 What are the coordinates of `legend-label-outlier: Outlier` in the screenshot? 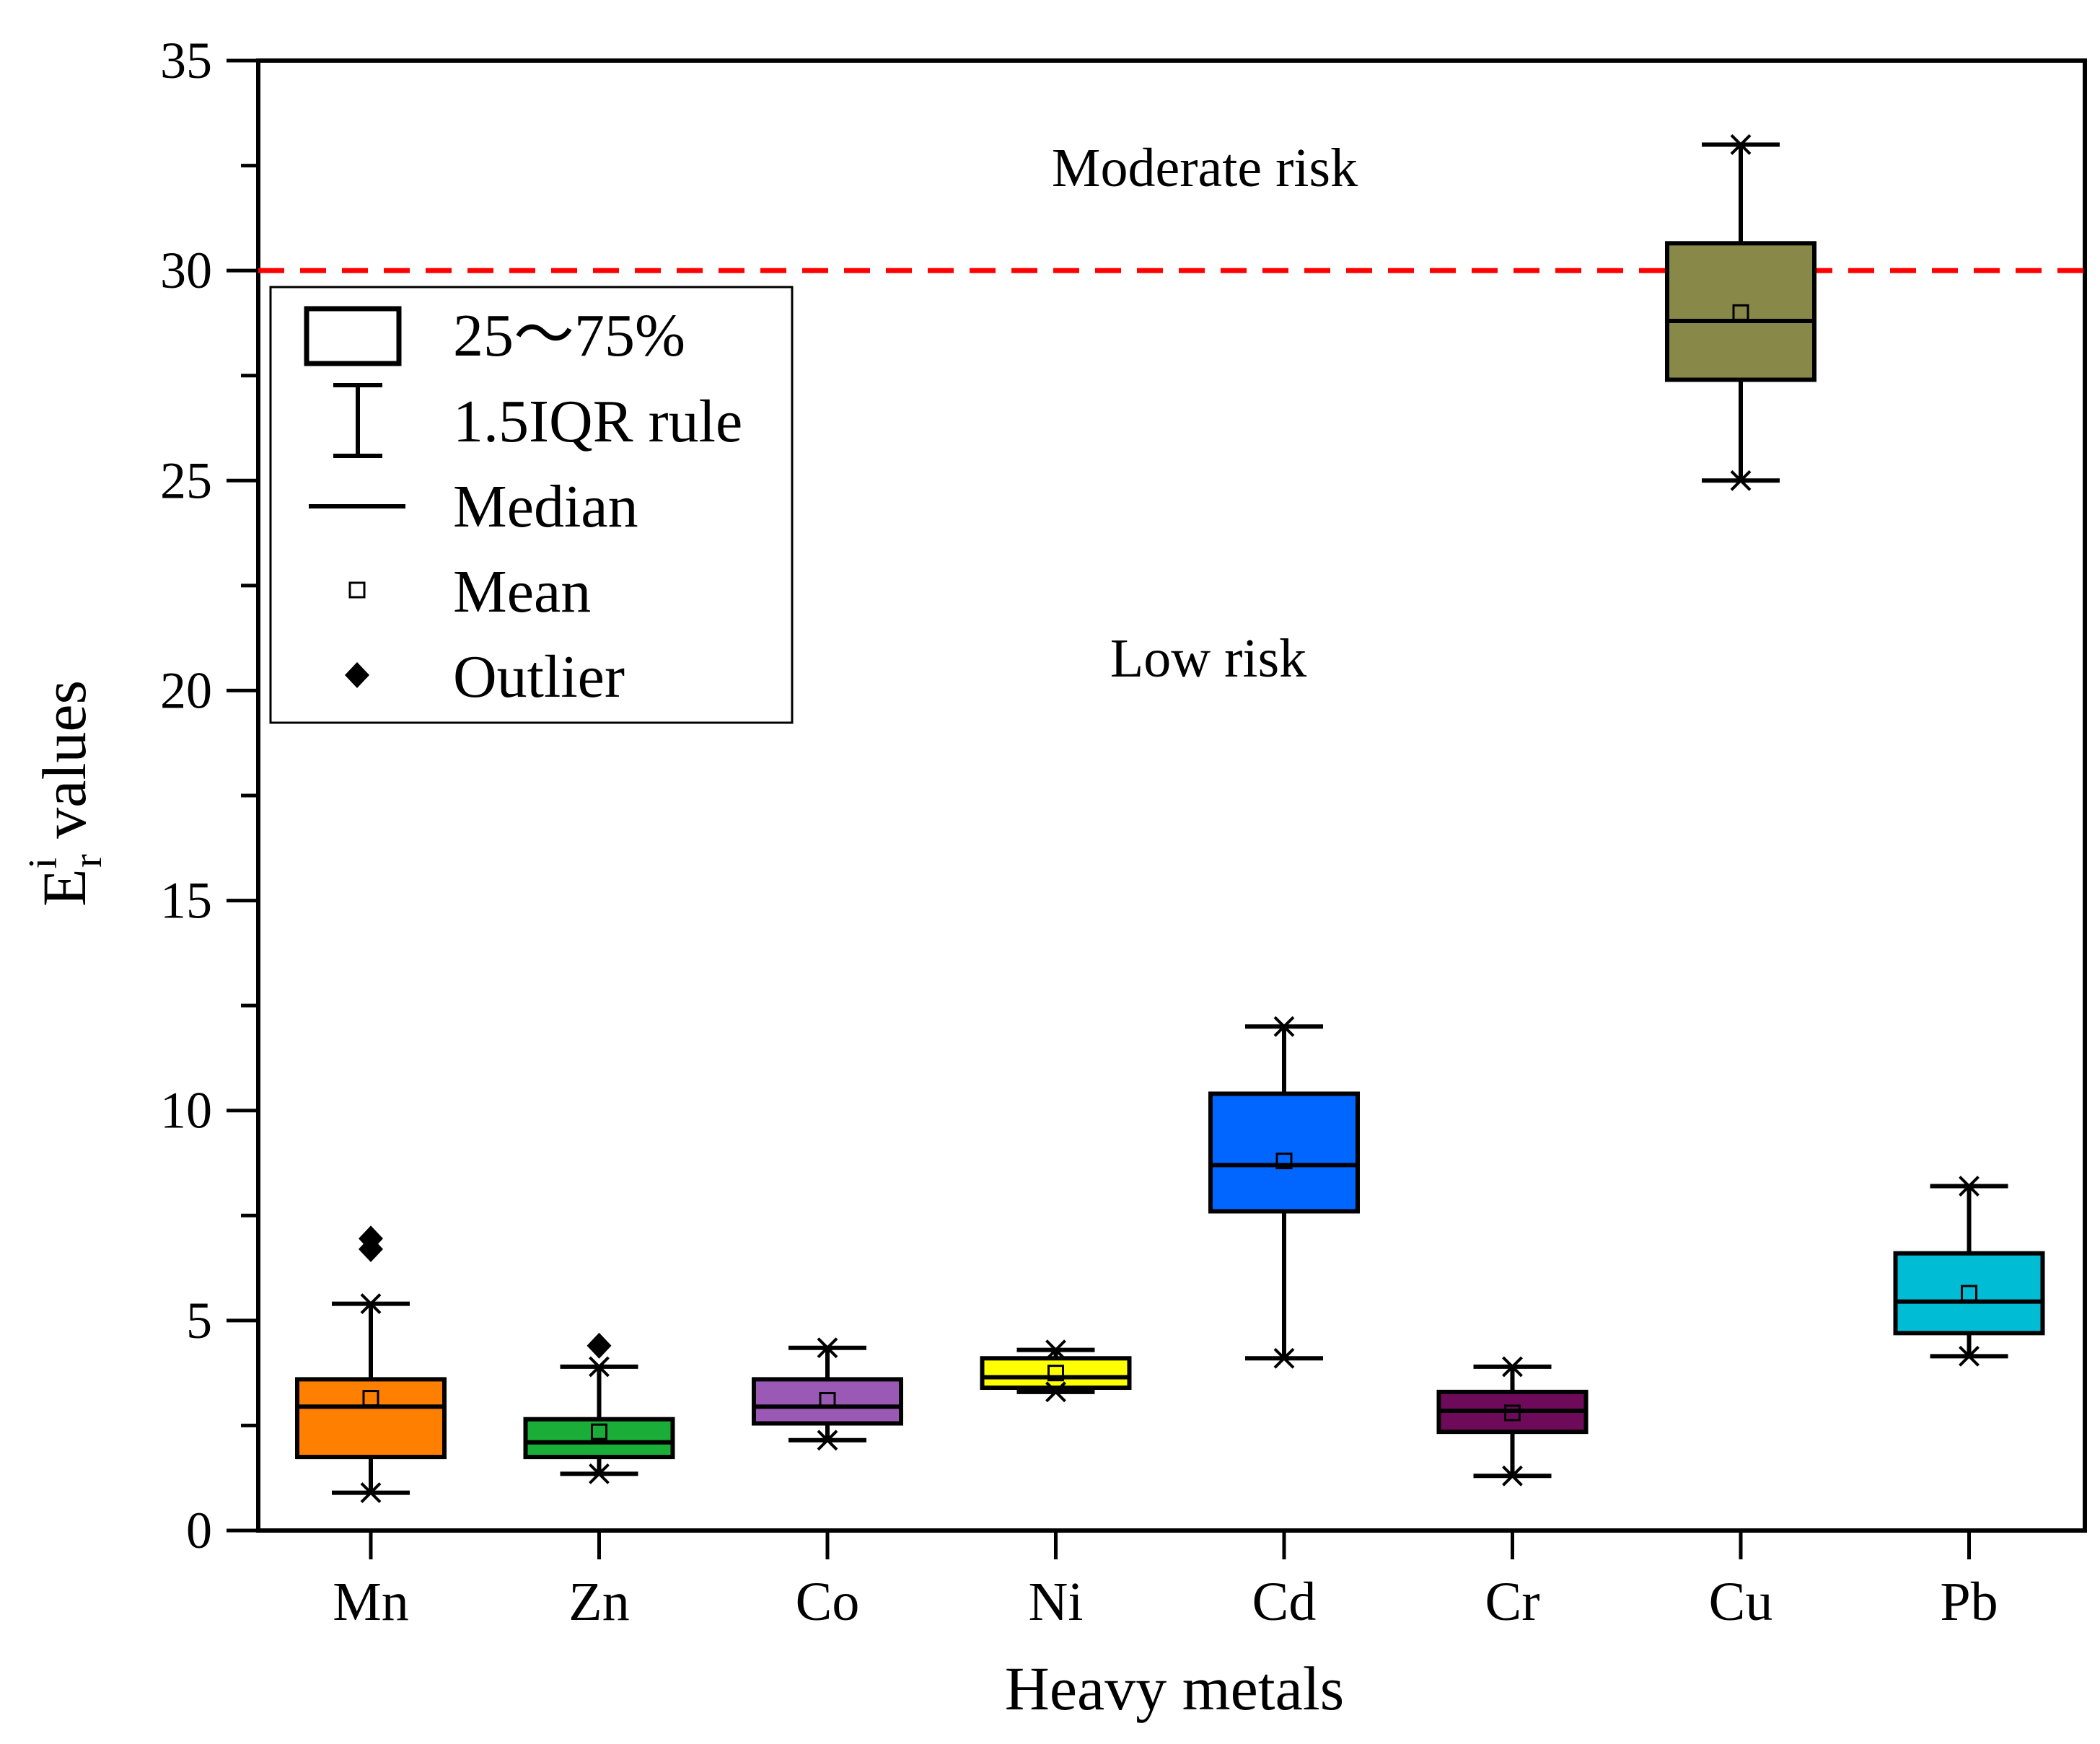 It's located at (539, 677).